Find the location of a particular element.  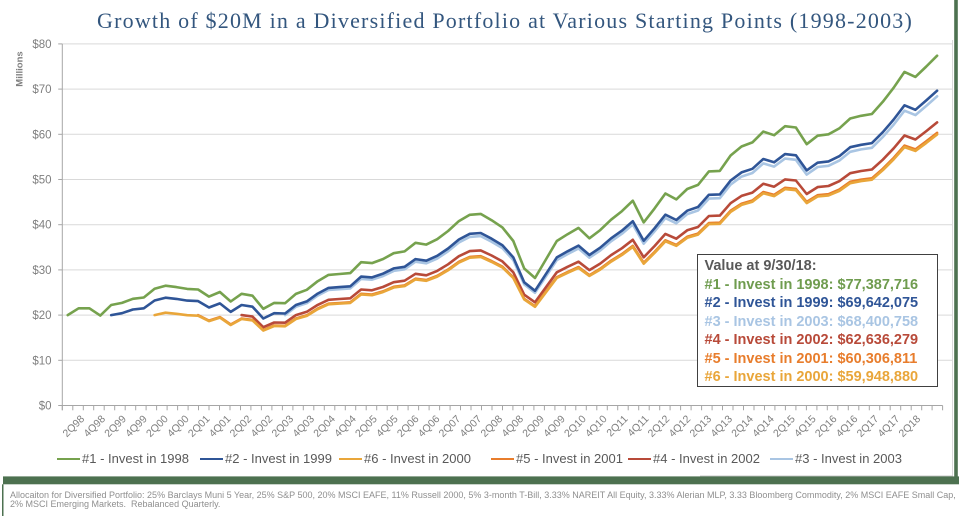

svg-text: 4Q02 is located at coordinates (262, 426).